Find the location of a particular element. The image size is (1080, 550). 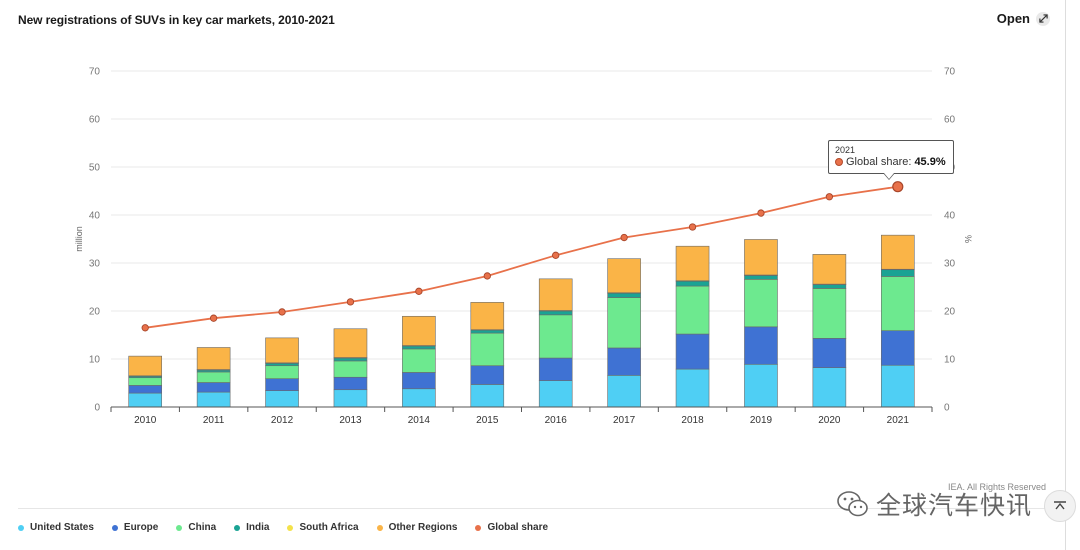

y-tick-label: 20 is located at coordinates (95, 312).